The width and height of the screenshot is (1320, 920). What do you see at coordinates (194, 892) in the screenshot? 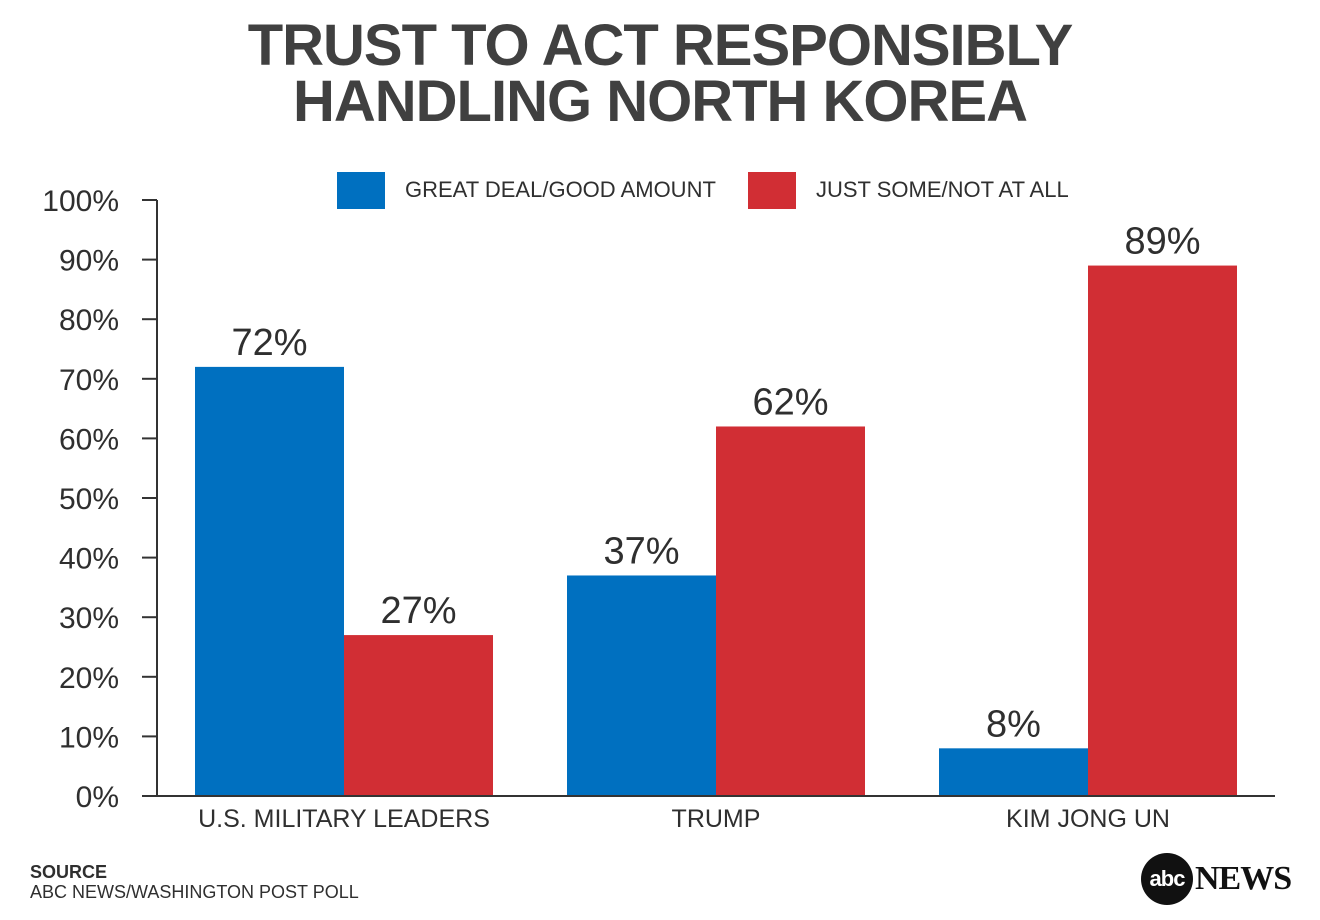
I see `source-text: ABC NEWS/WASHINGTON POST POLL` at bounding box center [194, 892].